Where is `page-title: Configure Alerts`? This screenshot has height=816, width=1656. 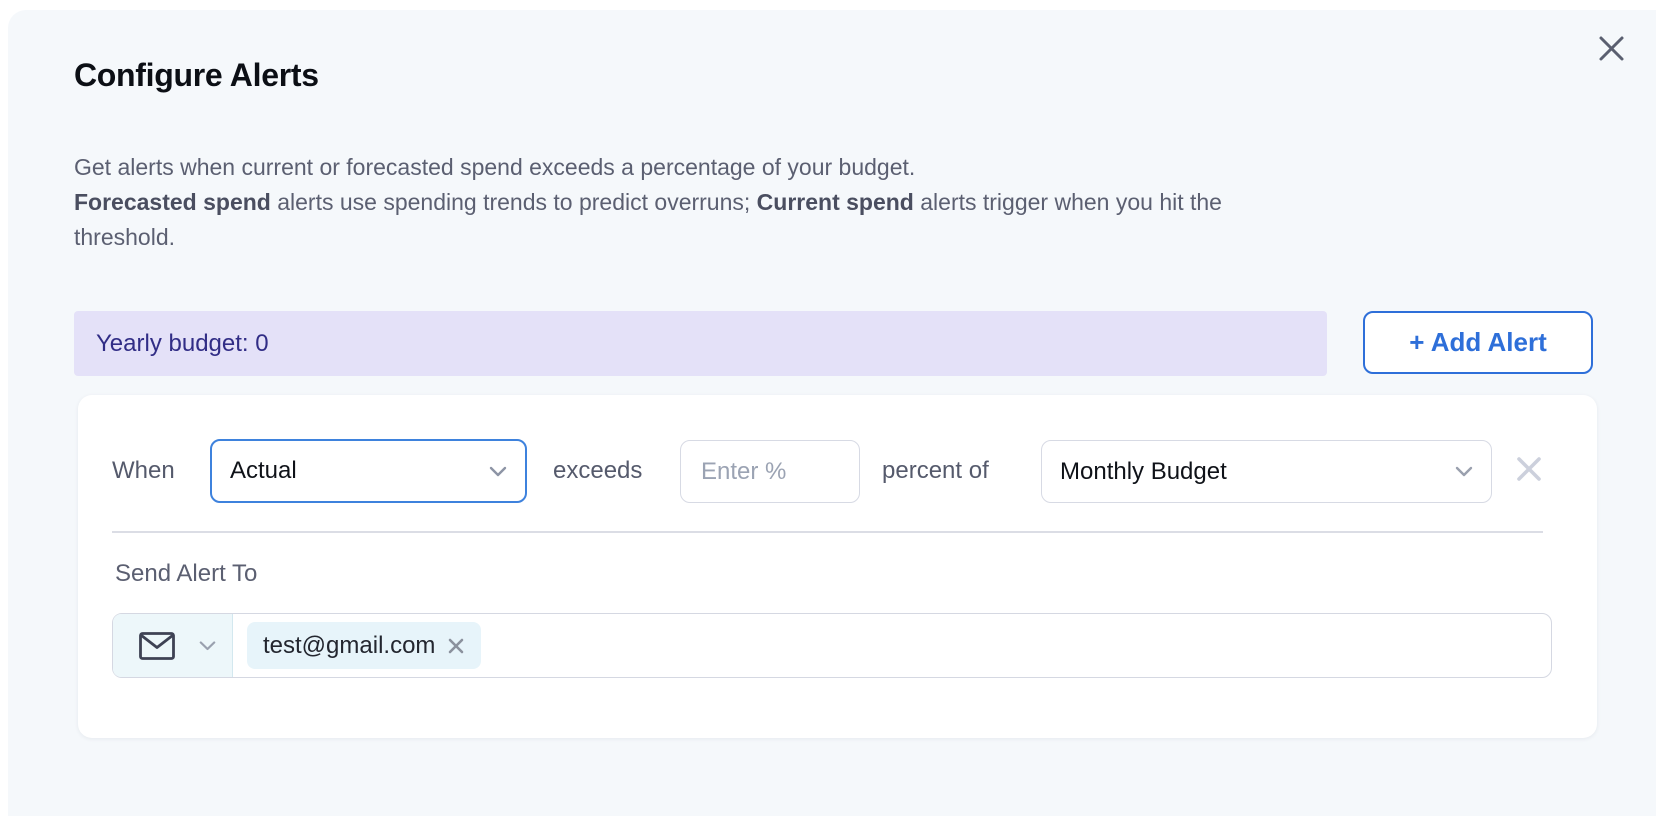
page-title: Configure Alerts is located at coordinates (196, 75).